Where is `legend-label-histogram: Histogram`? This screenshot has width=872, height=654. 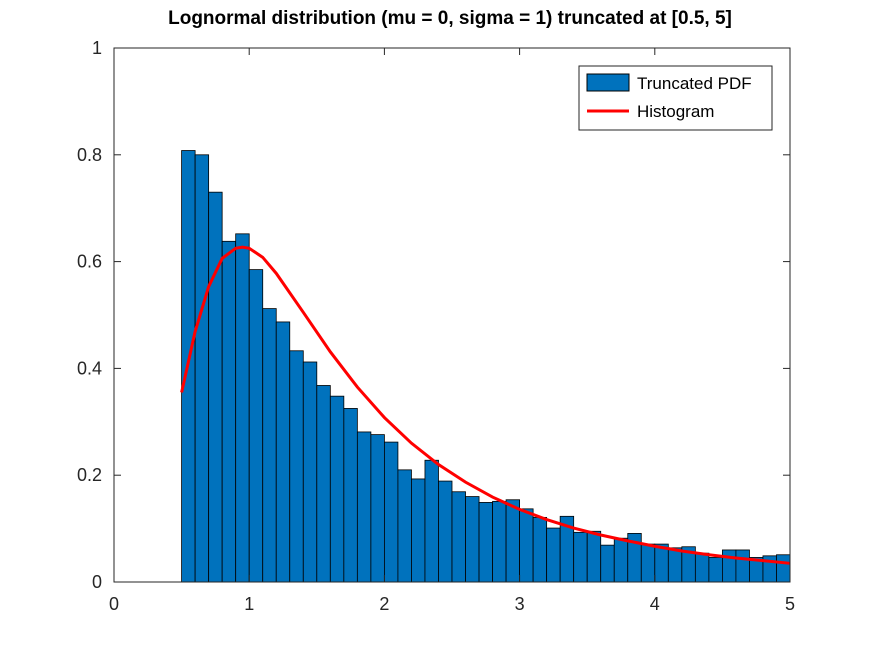 legend-label-histogram: Histogram is located at coordinates (675, 111).